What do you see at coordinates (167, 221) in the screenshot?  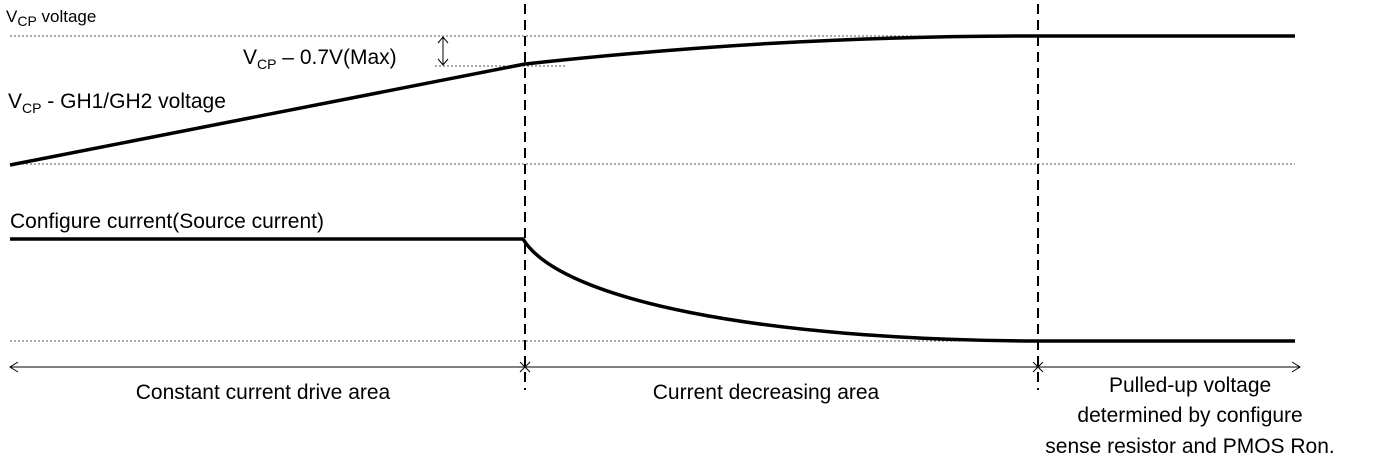 I see `configure-current-label: Configure current(Source current)` at bounding box center [167, 221].